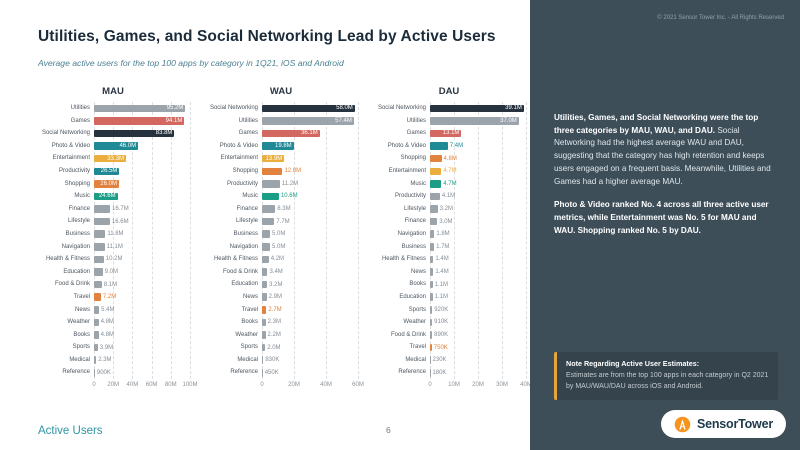 The height and width of the screenshot is (450, 800). Describe the element at coordinates (283, 221) in the screenshot. I see `bar-value-label: 7.7M` at that location.